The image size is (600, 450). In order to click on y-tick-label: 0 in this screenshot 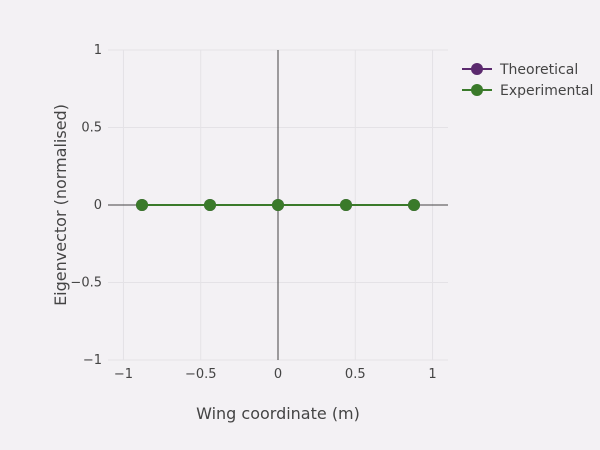, I will do `click(98, 205)`.